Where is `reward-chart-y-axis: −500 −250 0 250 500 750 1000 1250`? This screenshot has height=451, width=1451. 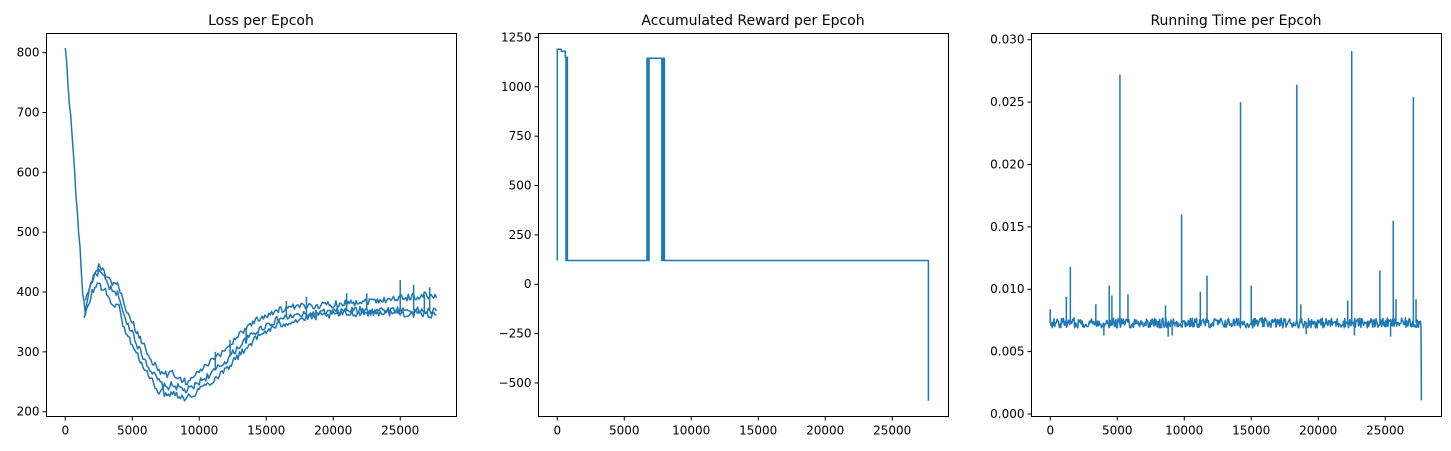
reward-chart-y-axis: −500 −250 0 250 500 750 1000 1250 is located at coordinates (519, 210).